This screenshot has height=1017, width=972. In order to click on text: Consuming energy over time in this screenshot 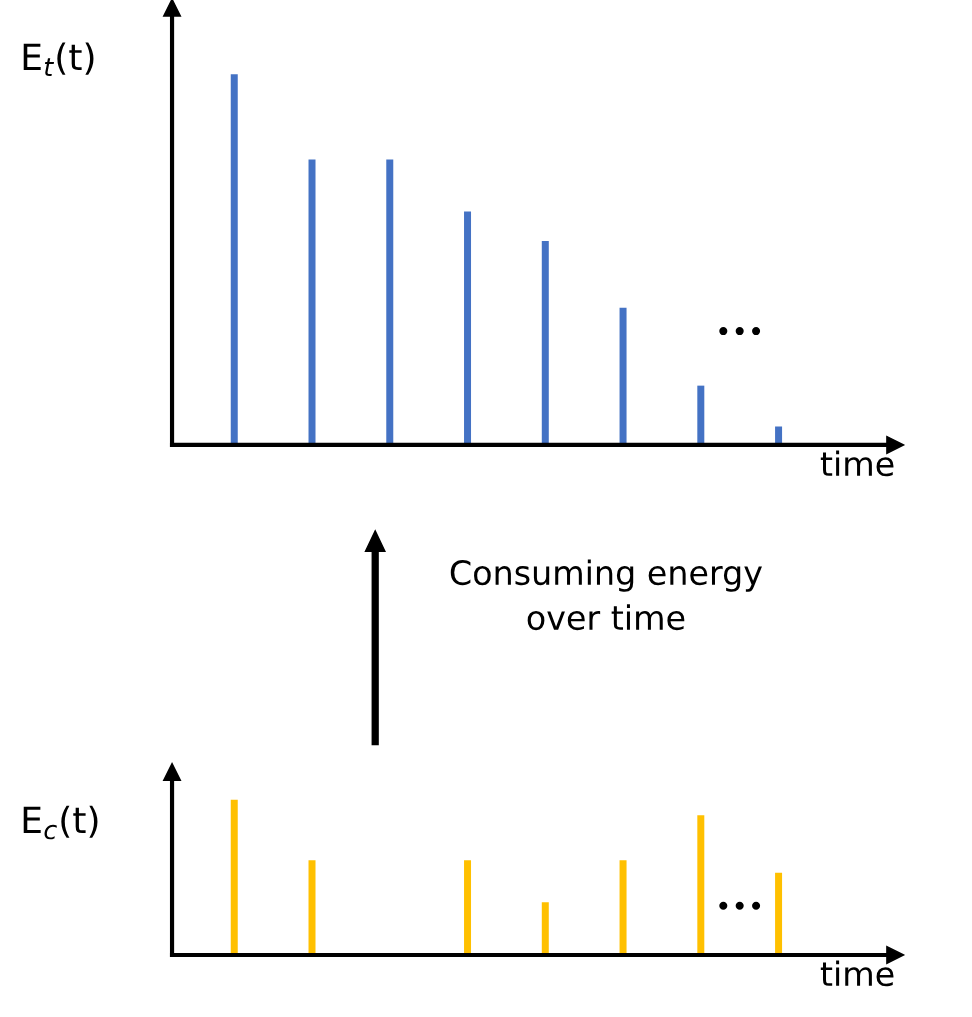, I will do `click(606, 595)`.